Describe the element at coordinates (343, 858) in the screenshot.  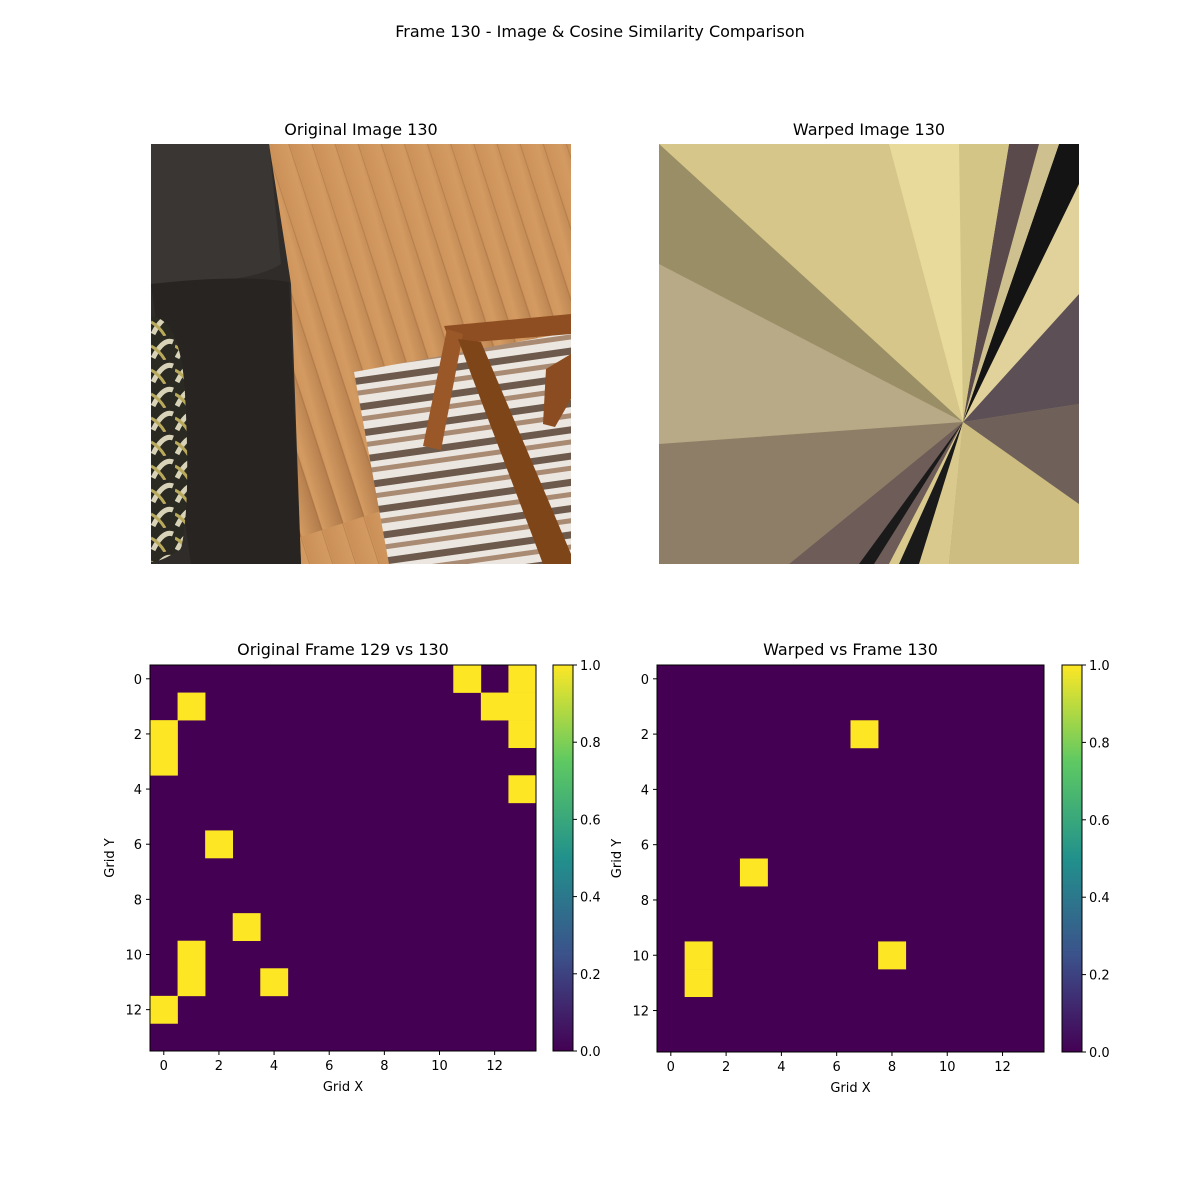
I see `heatmap-original-frame` at that location.